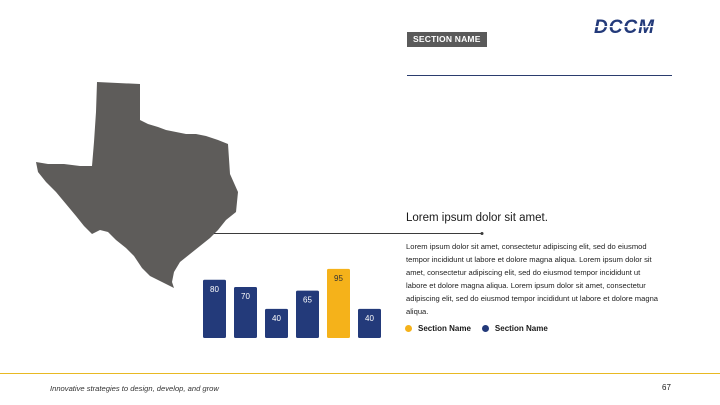 Image resolution: width=720 pixels, height=405 pixels. I want to click on bar-label-5: 40, so click(369, 318).